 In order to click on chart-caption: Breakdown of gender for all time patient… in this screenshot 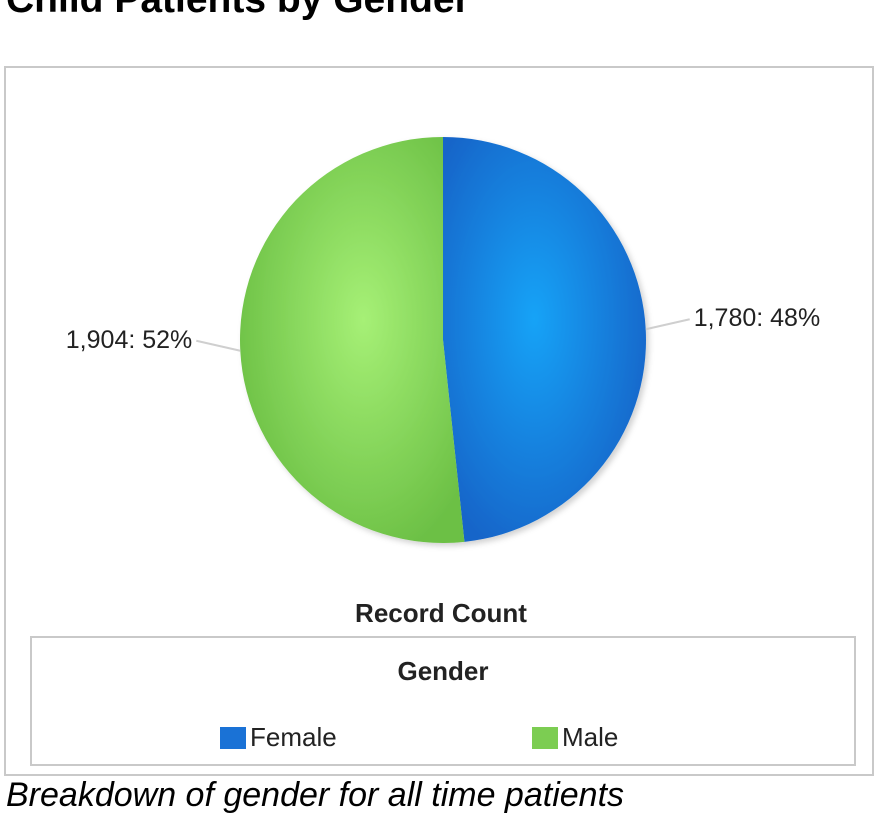, I will do `click(315, 795)`.